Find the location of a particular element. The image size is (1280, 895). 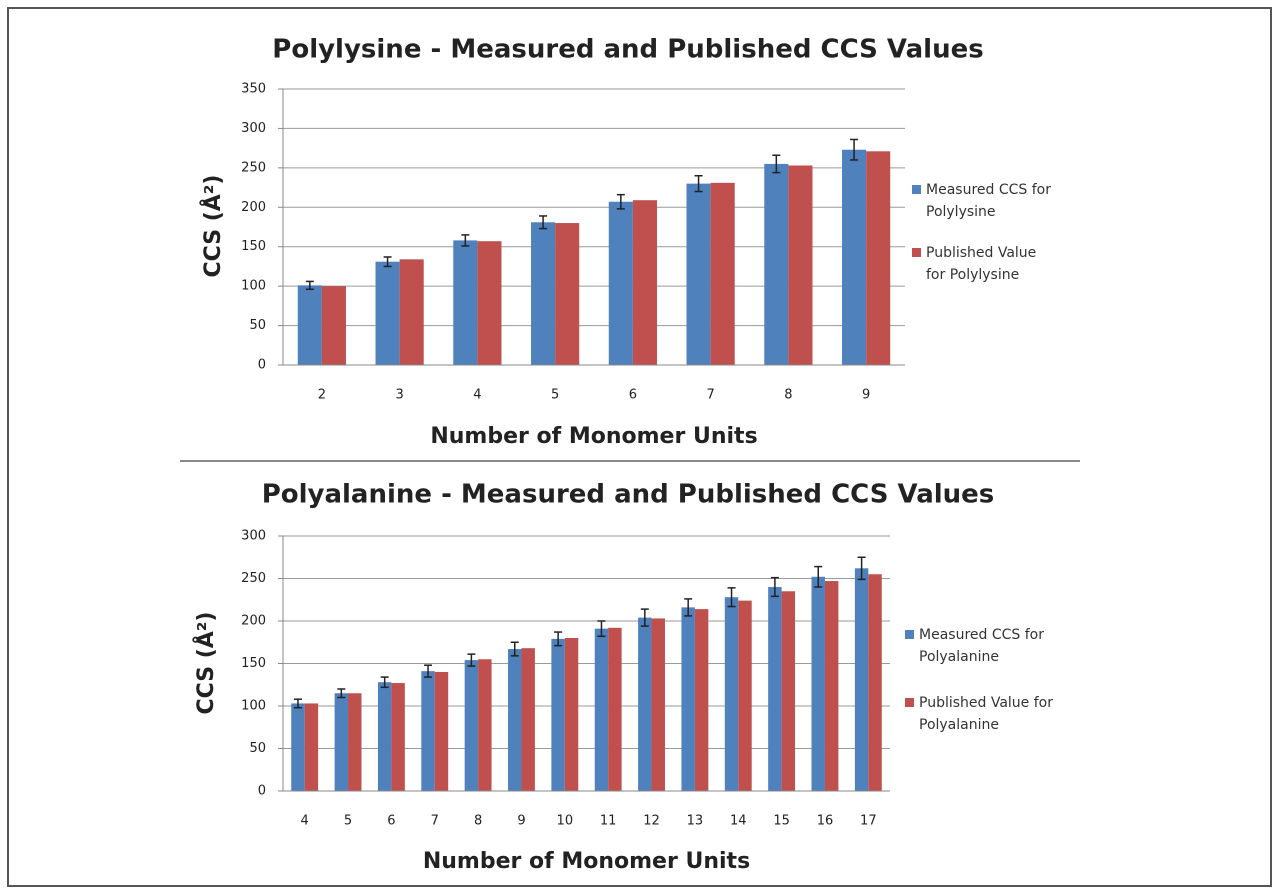

x-tick-label: 2 is located at coordinates (322, 395).